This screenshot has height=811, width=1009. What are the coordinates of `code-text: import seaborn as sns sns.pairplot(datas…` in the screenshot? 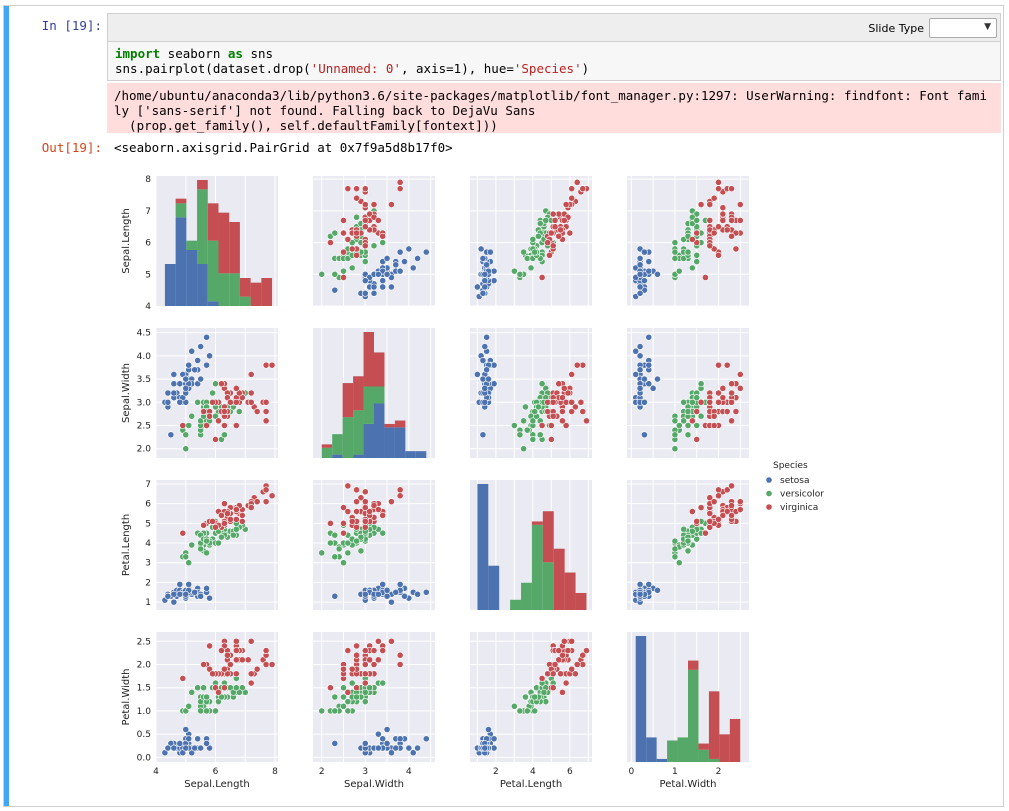 It's located at (352, 61).